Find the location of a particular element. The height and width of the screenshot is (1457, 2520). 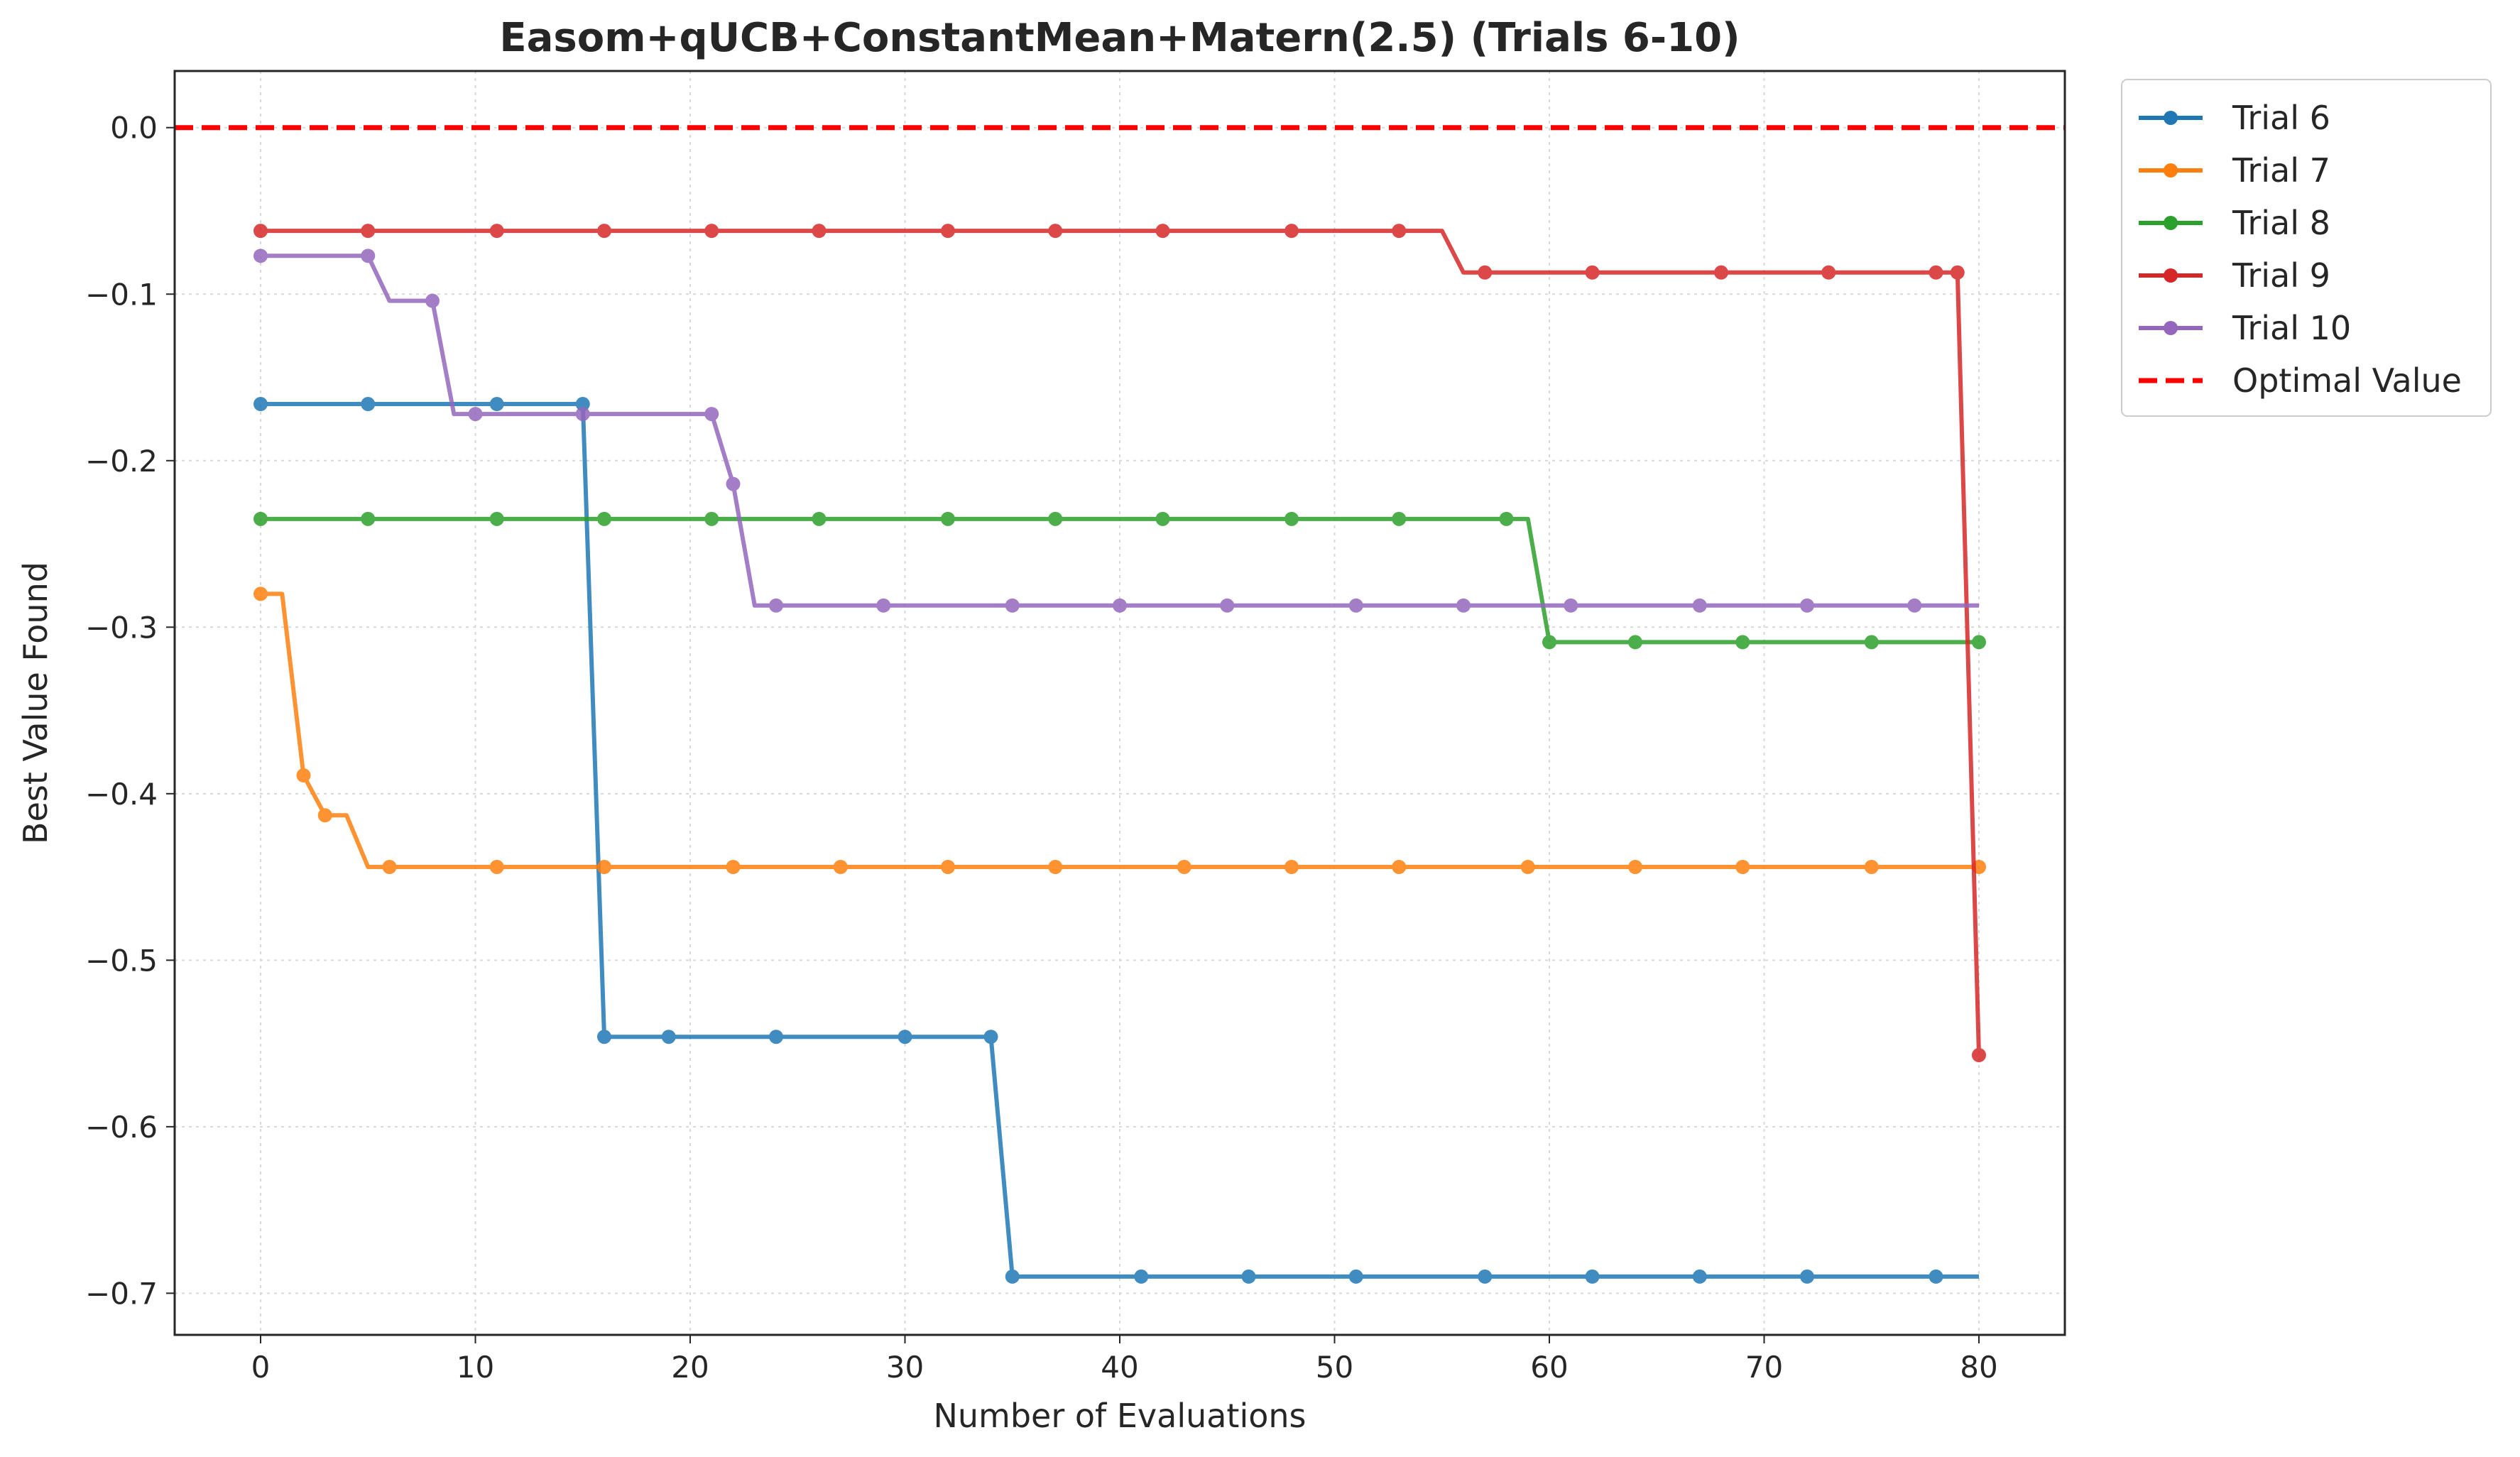

x-axis-label: Number of Evaluations is located at coordinates (1119, 1416).